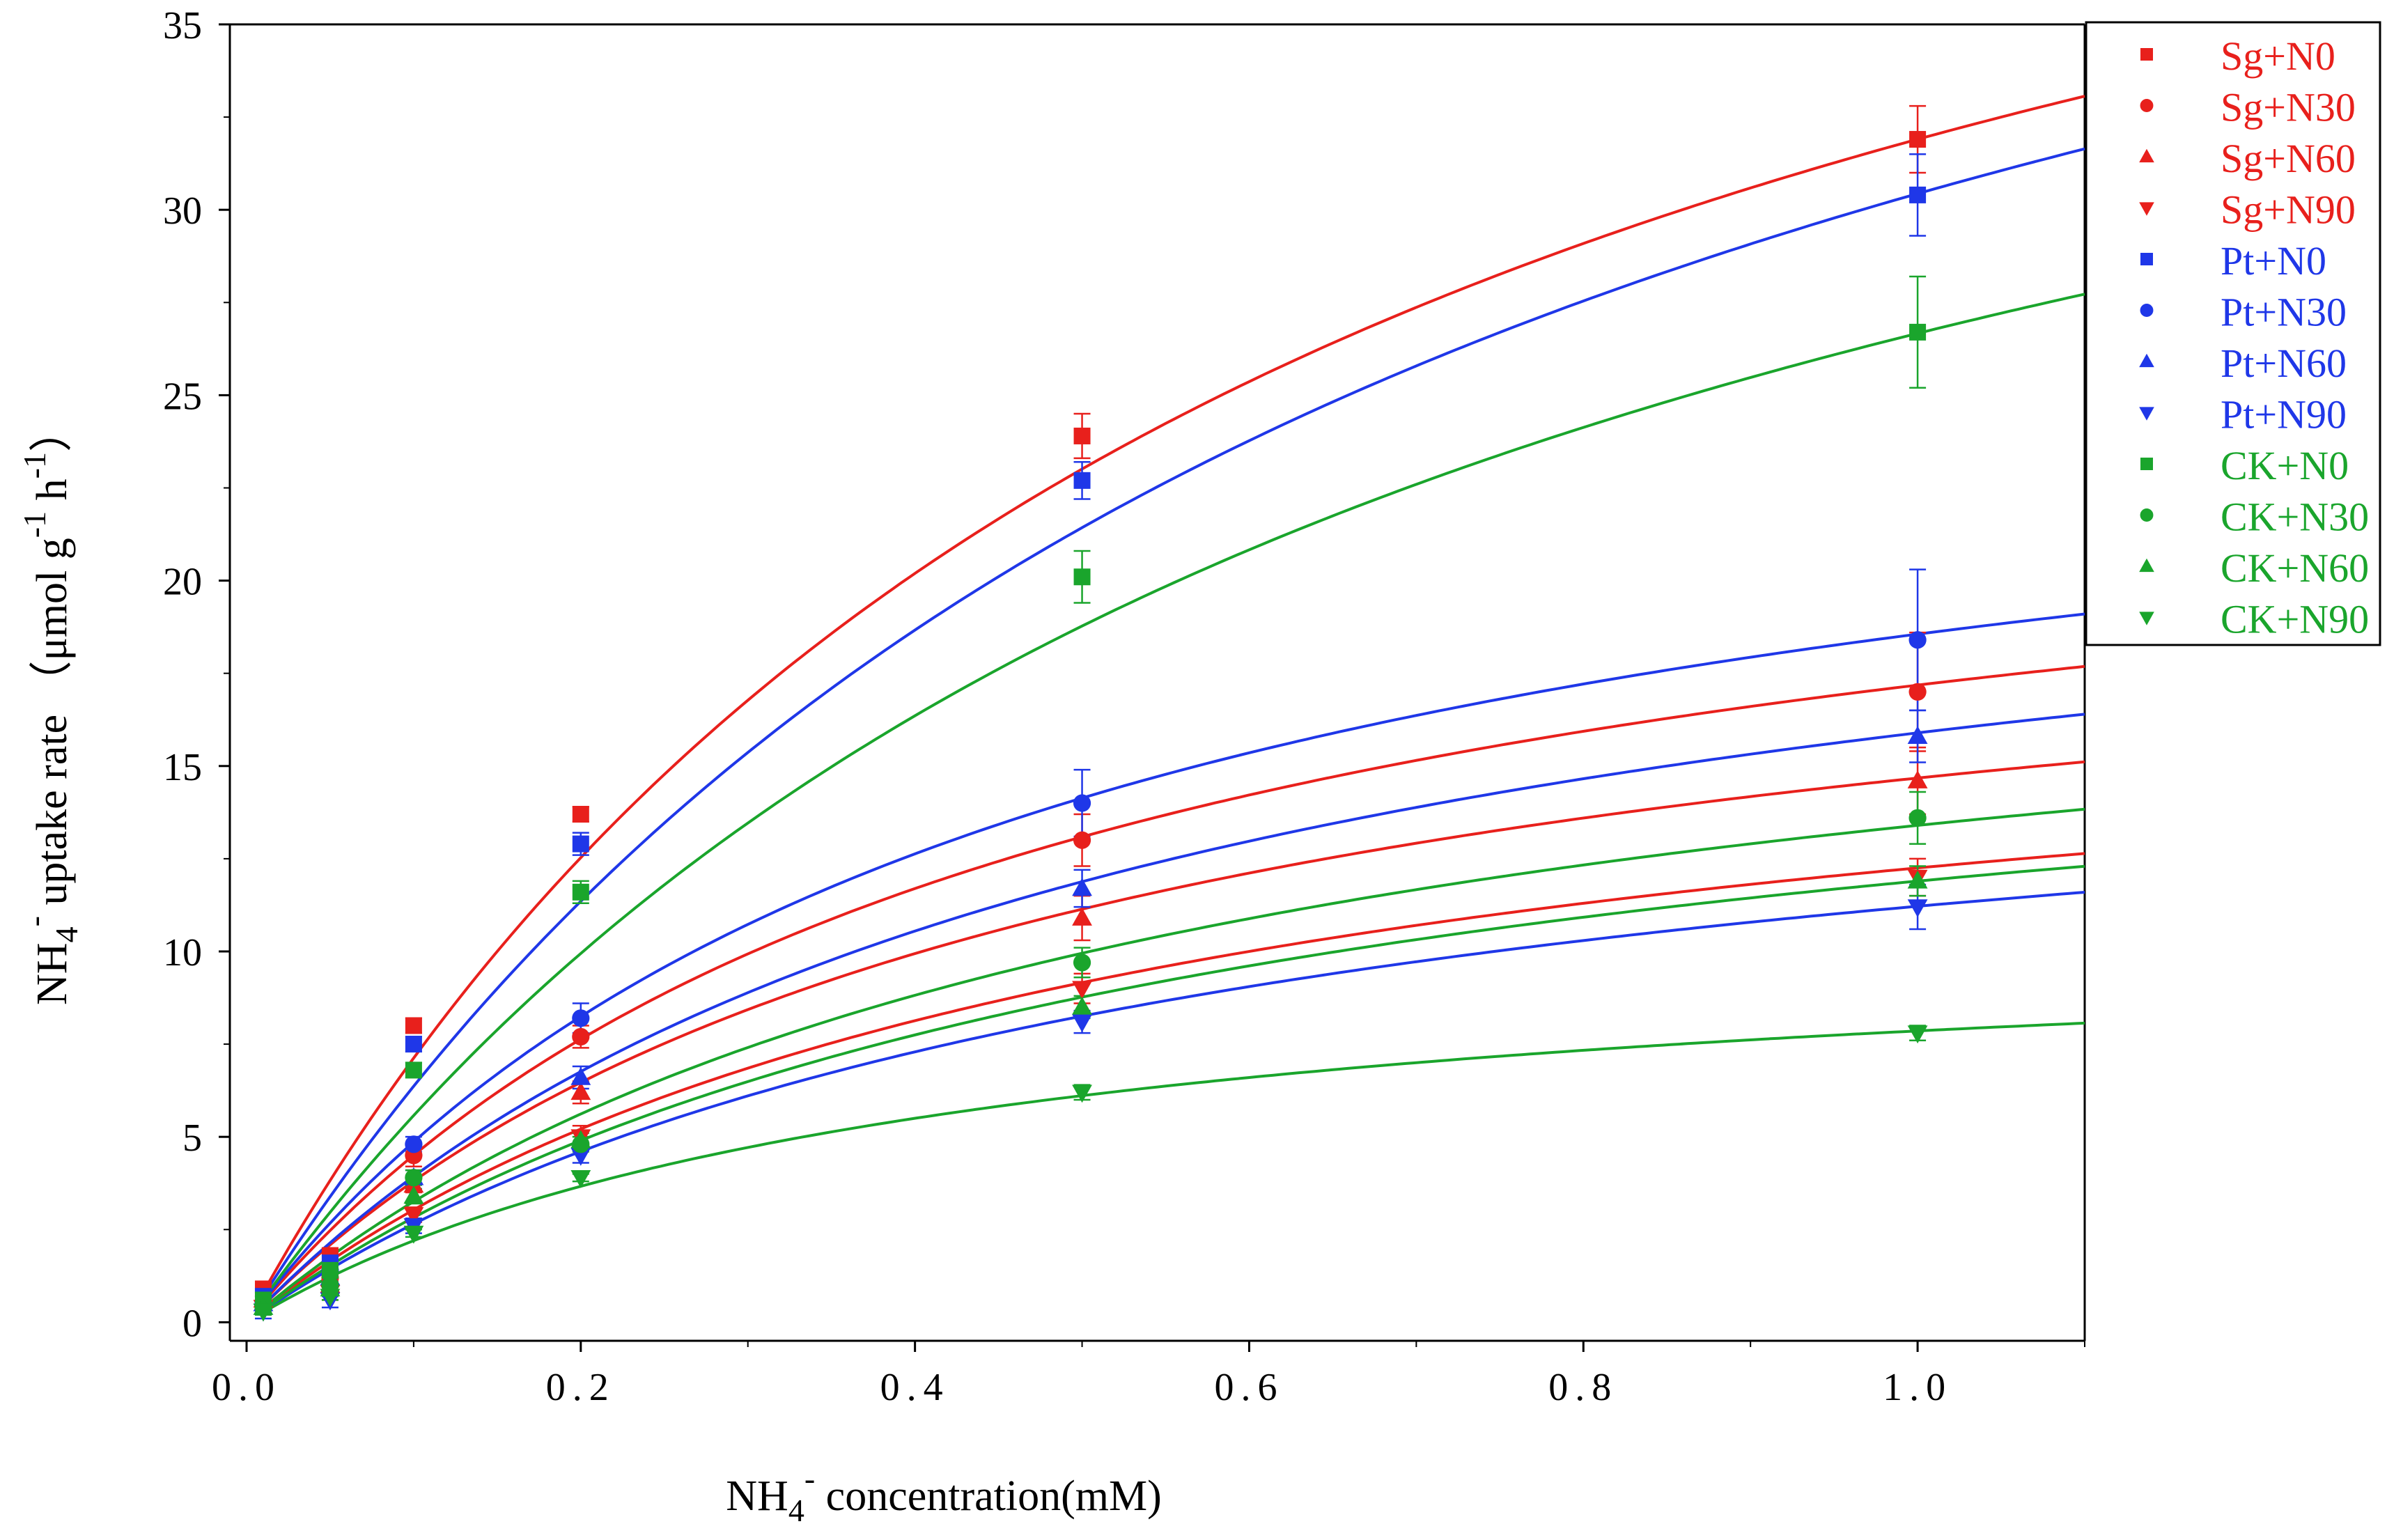 The width and height of the screenshot is (2387, 1540). Describe the element at coordinates (66, 934) in the screenshot. I see `y-axis-title-sub: 4` at that location.